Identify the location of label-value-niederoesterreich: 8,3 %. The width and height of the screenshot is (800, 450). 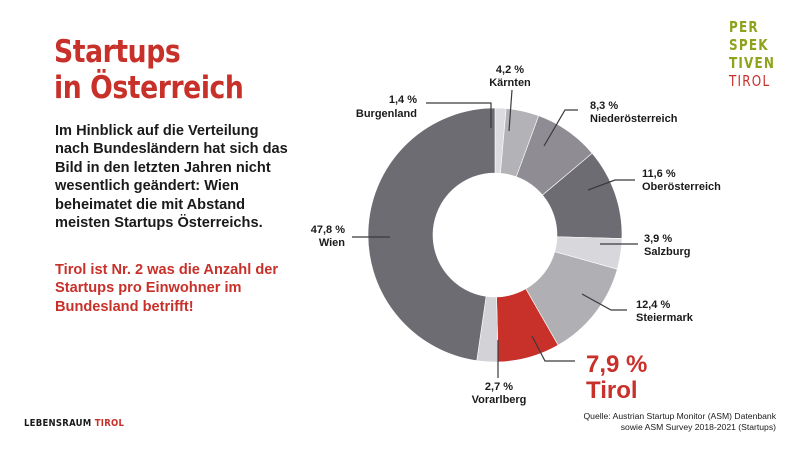
(604, 106).